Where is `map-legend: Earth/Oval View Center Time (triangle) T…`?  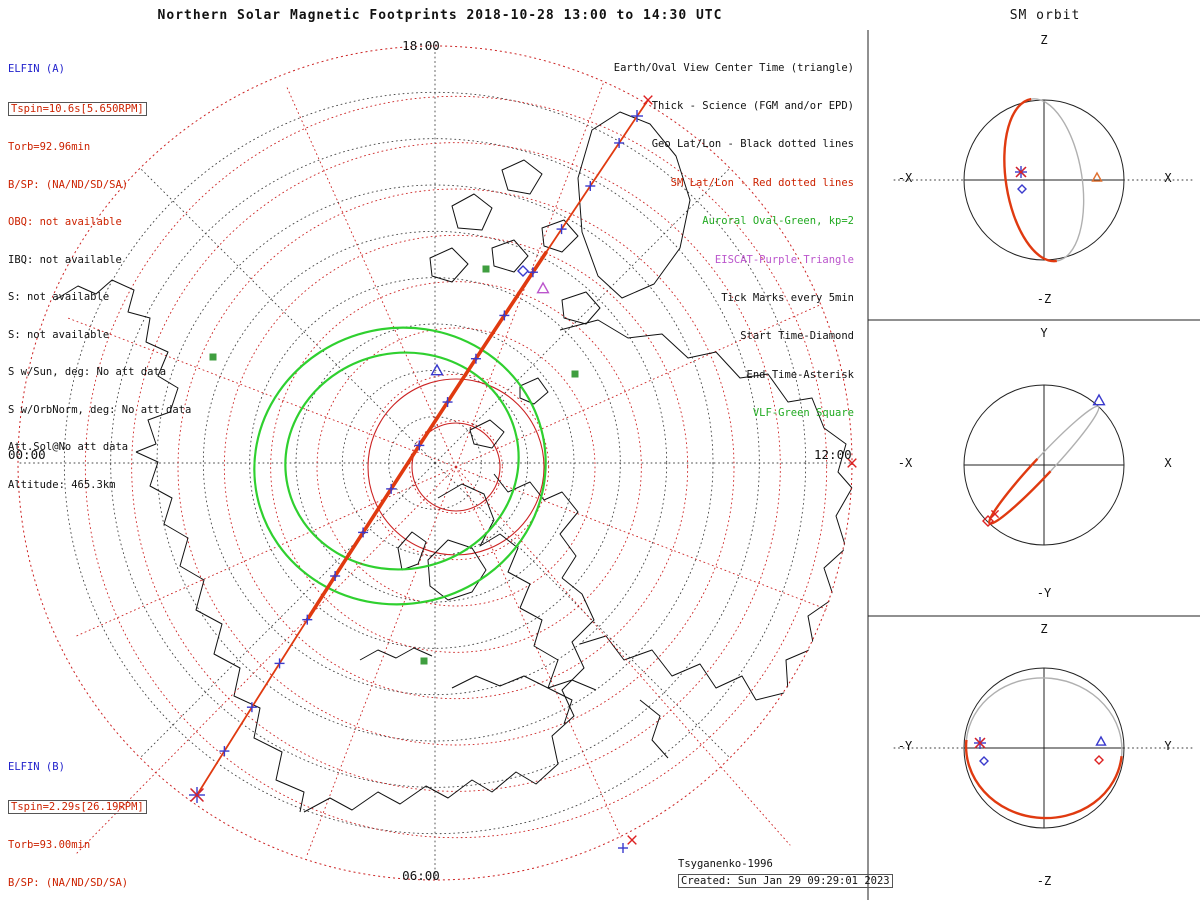
map-legend: Earth/Oval View Center Time (triangle) T… is located at coordinates (734, 241).